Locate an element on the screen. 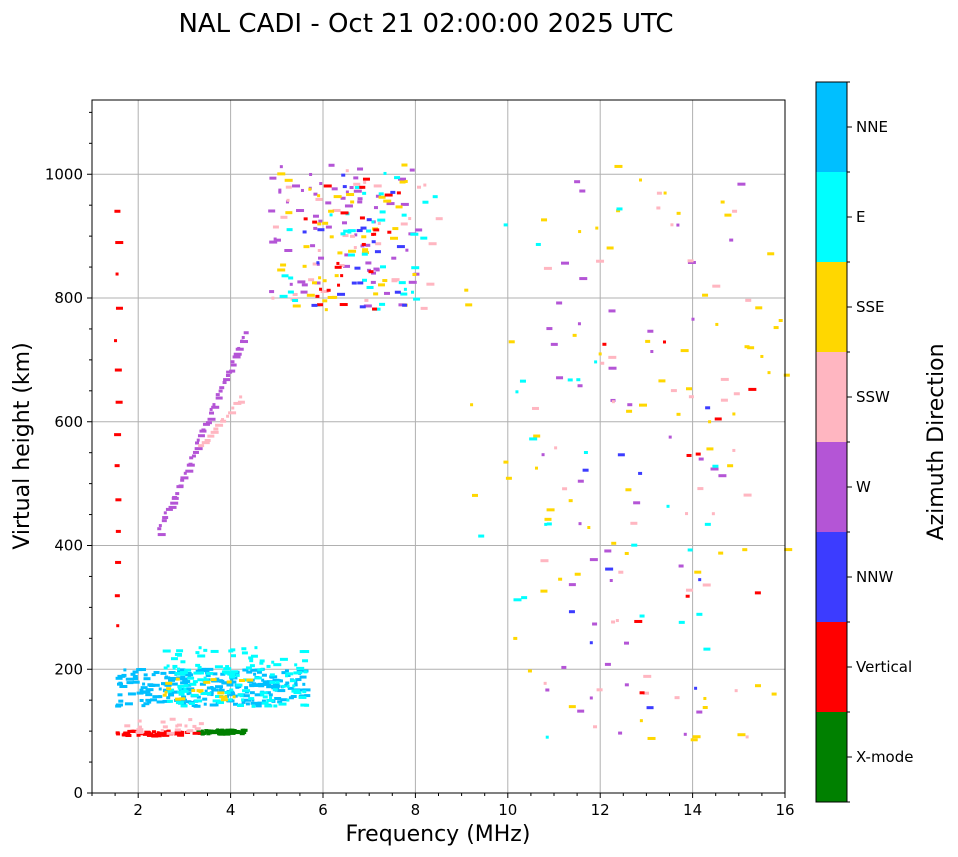 Image resolution: width=958 pixels, height=857 pixels. colorbar: X-mode Vertical NNW W SSW SSE E NNE is located at coordinates (864, 442).